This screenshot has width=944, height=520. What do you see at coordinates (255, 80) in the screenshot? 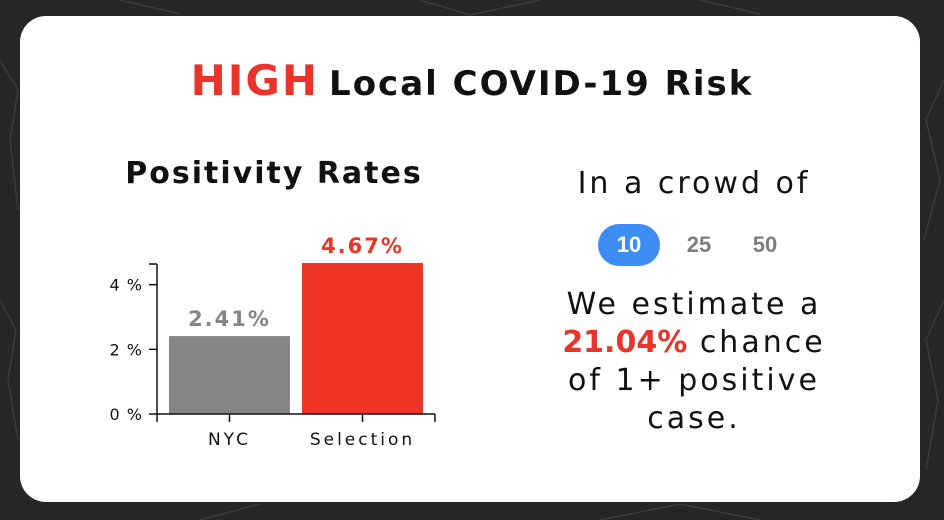
I see `risk-level: HIGH` at bounding box center [255, 80].